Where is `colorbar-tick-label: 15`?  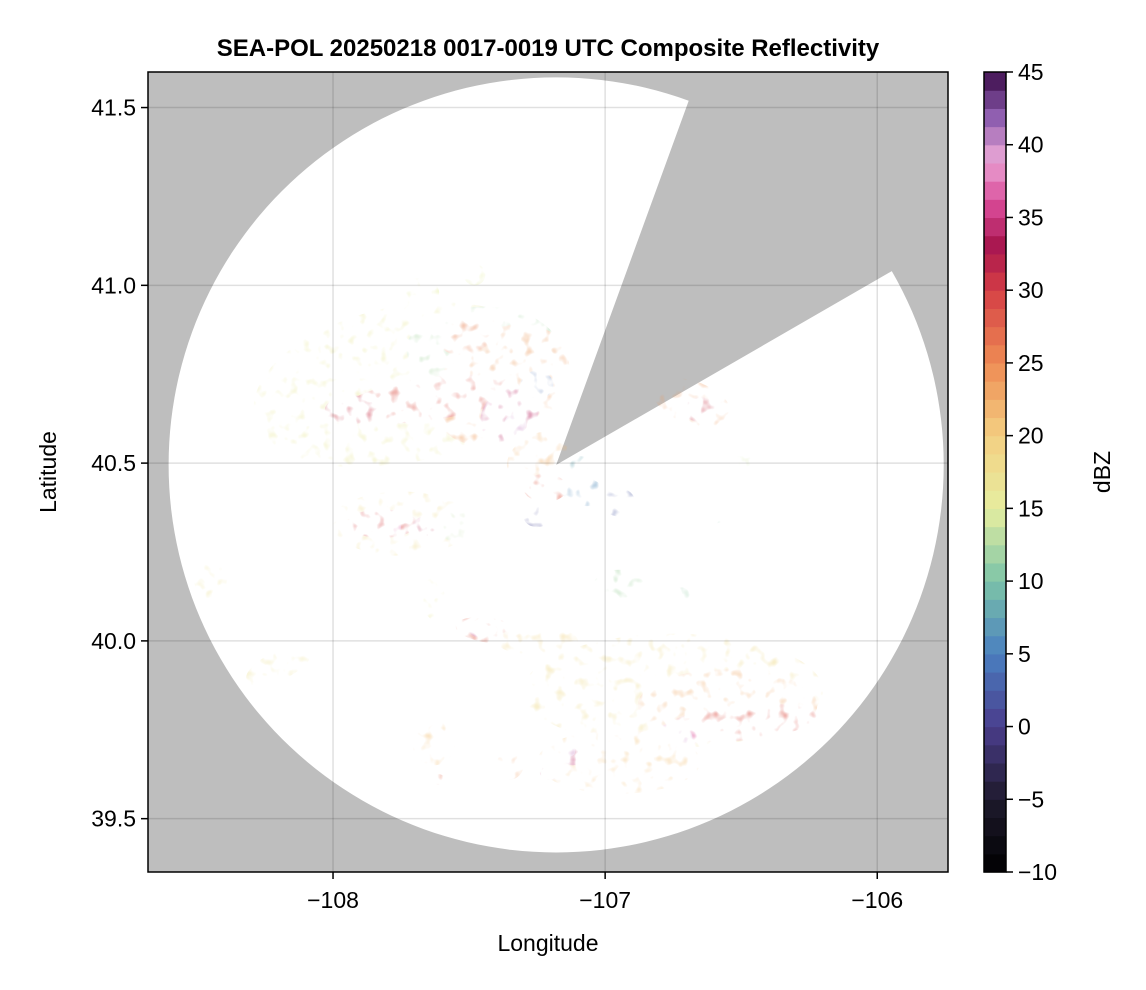 colorbar-tick-label: 15 is located at coordinates (1031, 508).